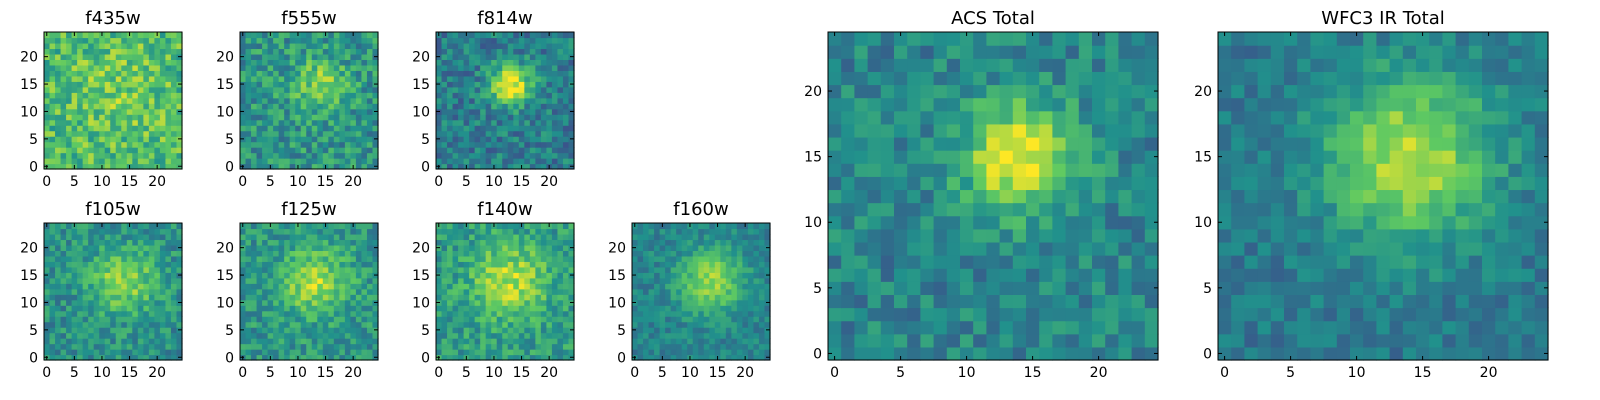  What do you see at coordinates (270, 182) in the screenshot?
I see `x-tick-label: 5` at bounding box center [270, 182].